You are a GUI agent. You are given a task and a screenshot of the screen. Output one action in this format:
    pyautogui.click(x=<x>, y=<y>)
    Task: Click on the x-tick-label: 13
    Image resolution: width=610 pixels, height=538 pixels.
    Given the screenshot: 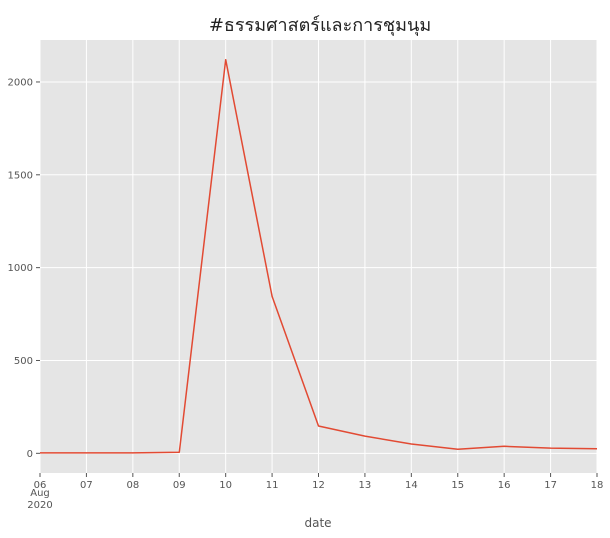 What is the action you would take?
    pyautogui.click(x=365, y=485)
    